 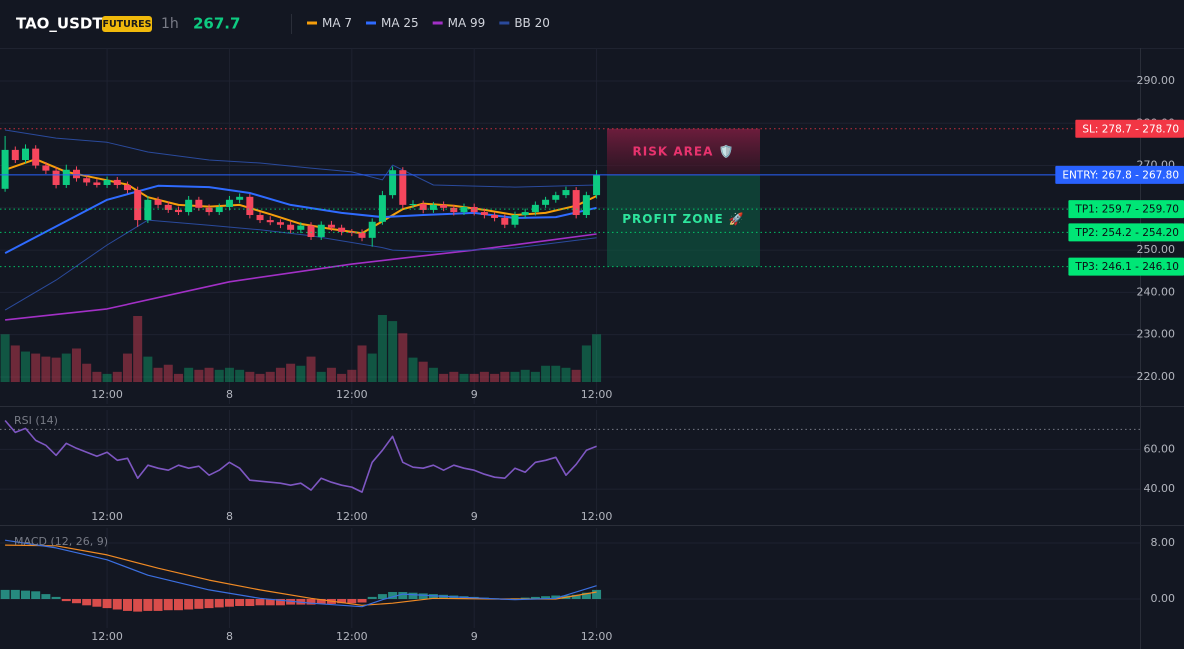 What do you see at coordinates (1129, 128) in the screenshot?
I see `level-badge` at bounding box center [1129, 128].